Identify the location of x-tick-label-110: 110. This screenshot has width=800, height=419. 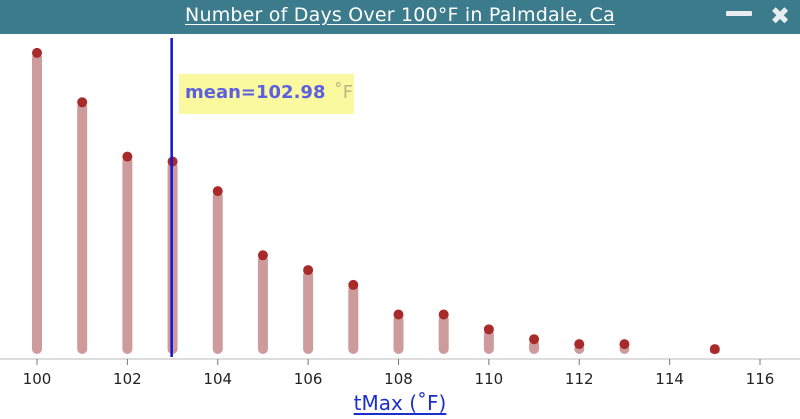
(489, 379).